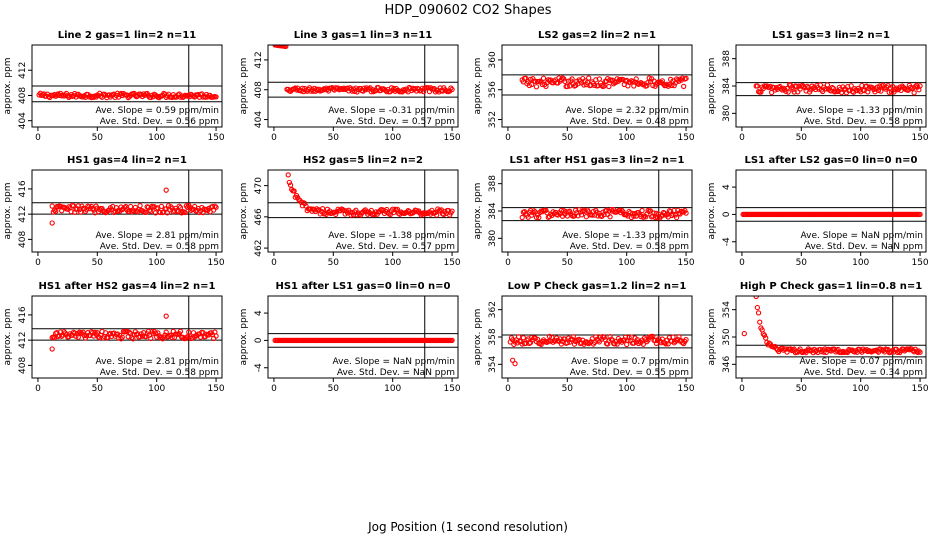 The image size is (936, 540). I want to click on slope-annotation: Ave. Slope = 0.7 ppm/min, so click(630, 362).